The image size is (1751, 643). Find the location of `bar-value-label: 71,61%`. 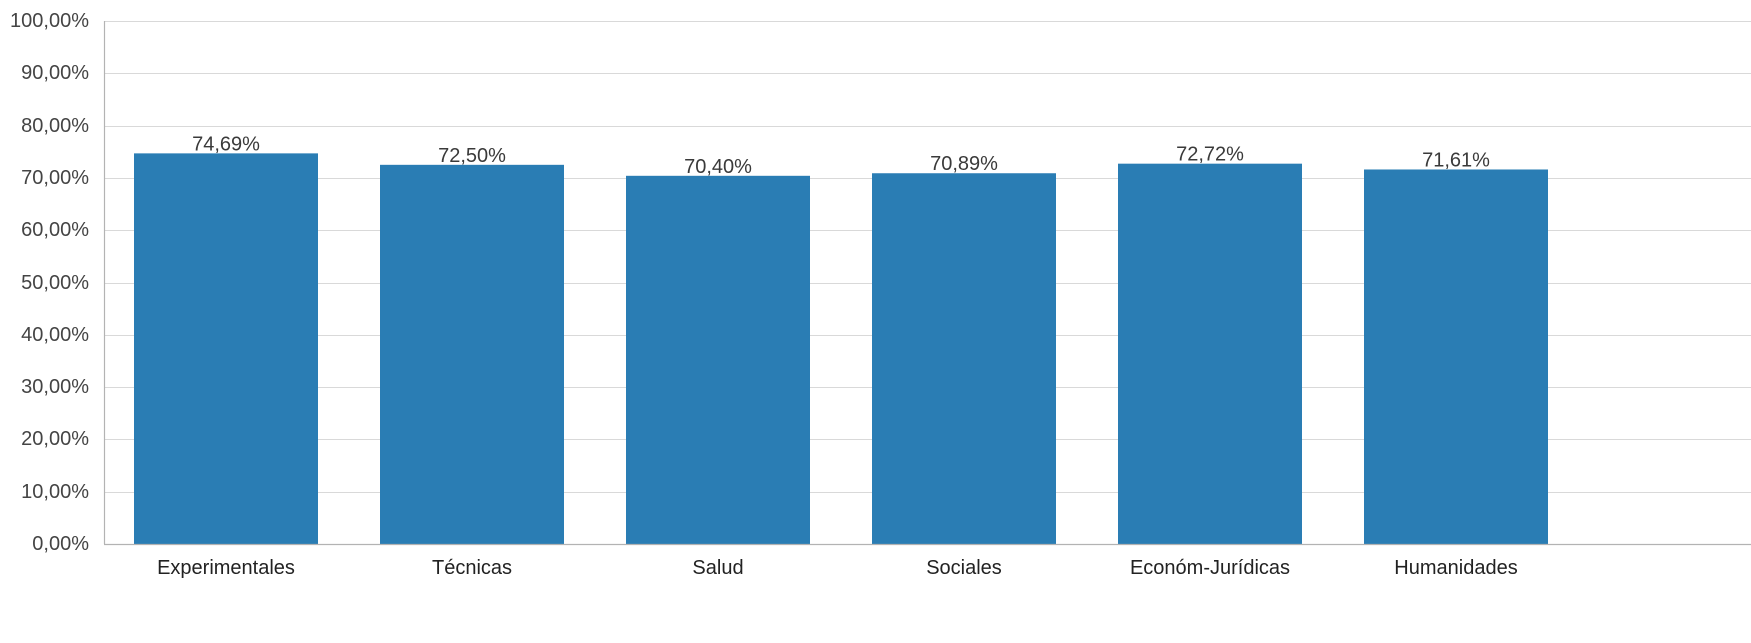

bar-value-label: 71,61% is located at coordinates (1456, 160).